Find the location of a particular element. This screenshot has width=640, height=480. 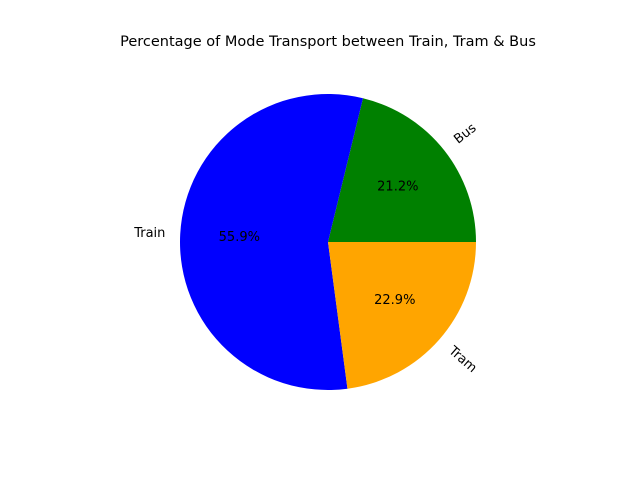

slice-label-train: Train is located at coordinates (149, 233).